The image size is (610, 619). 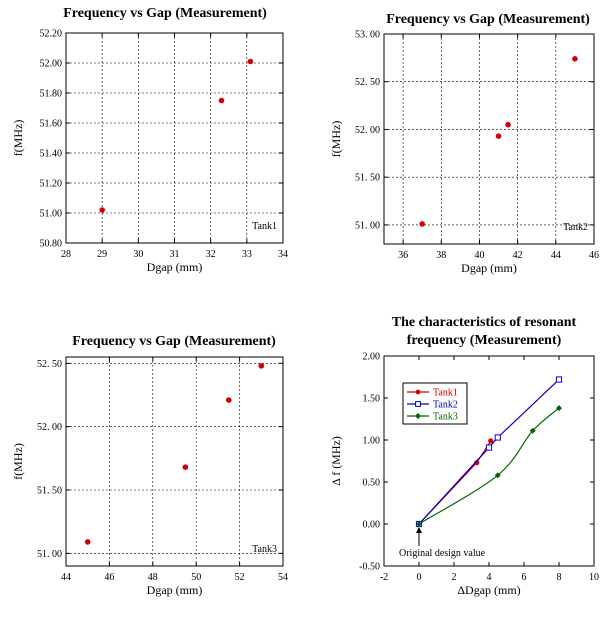 I want to click on series-line-tank2, so click(x=489, y=452).